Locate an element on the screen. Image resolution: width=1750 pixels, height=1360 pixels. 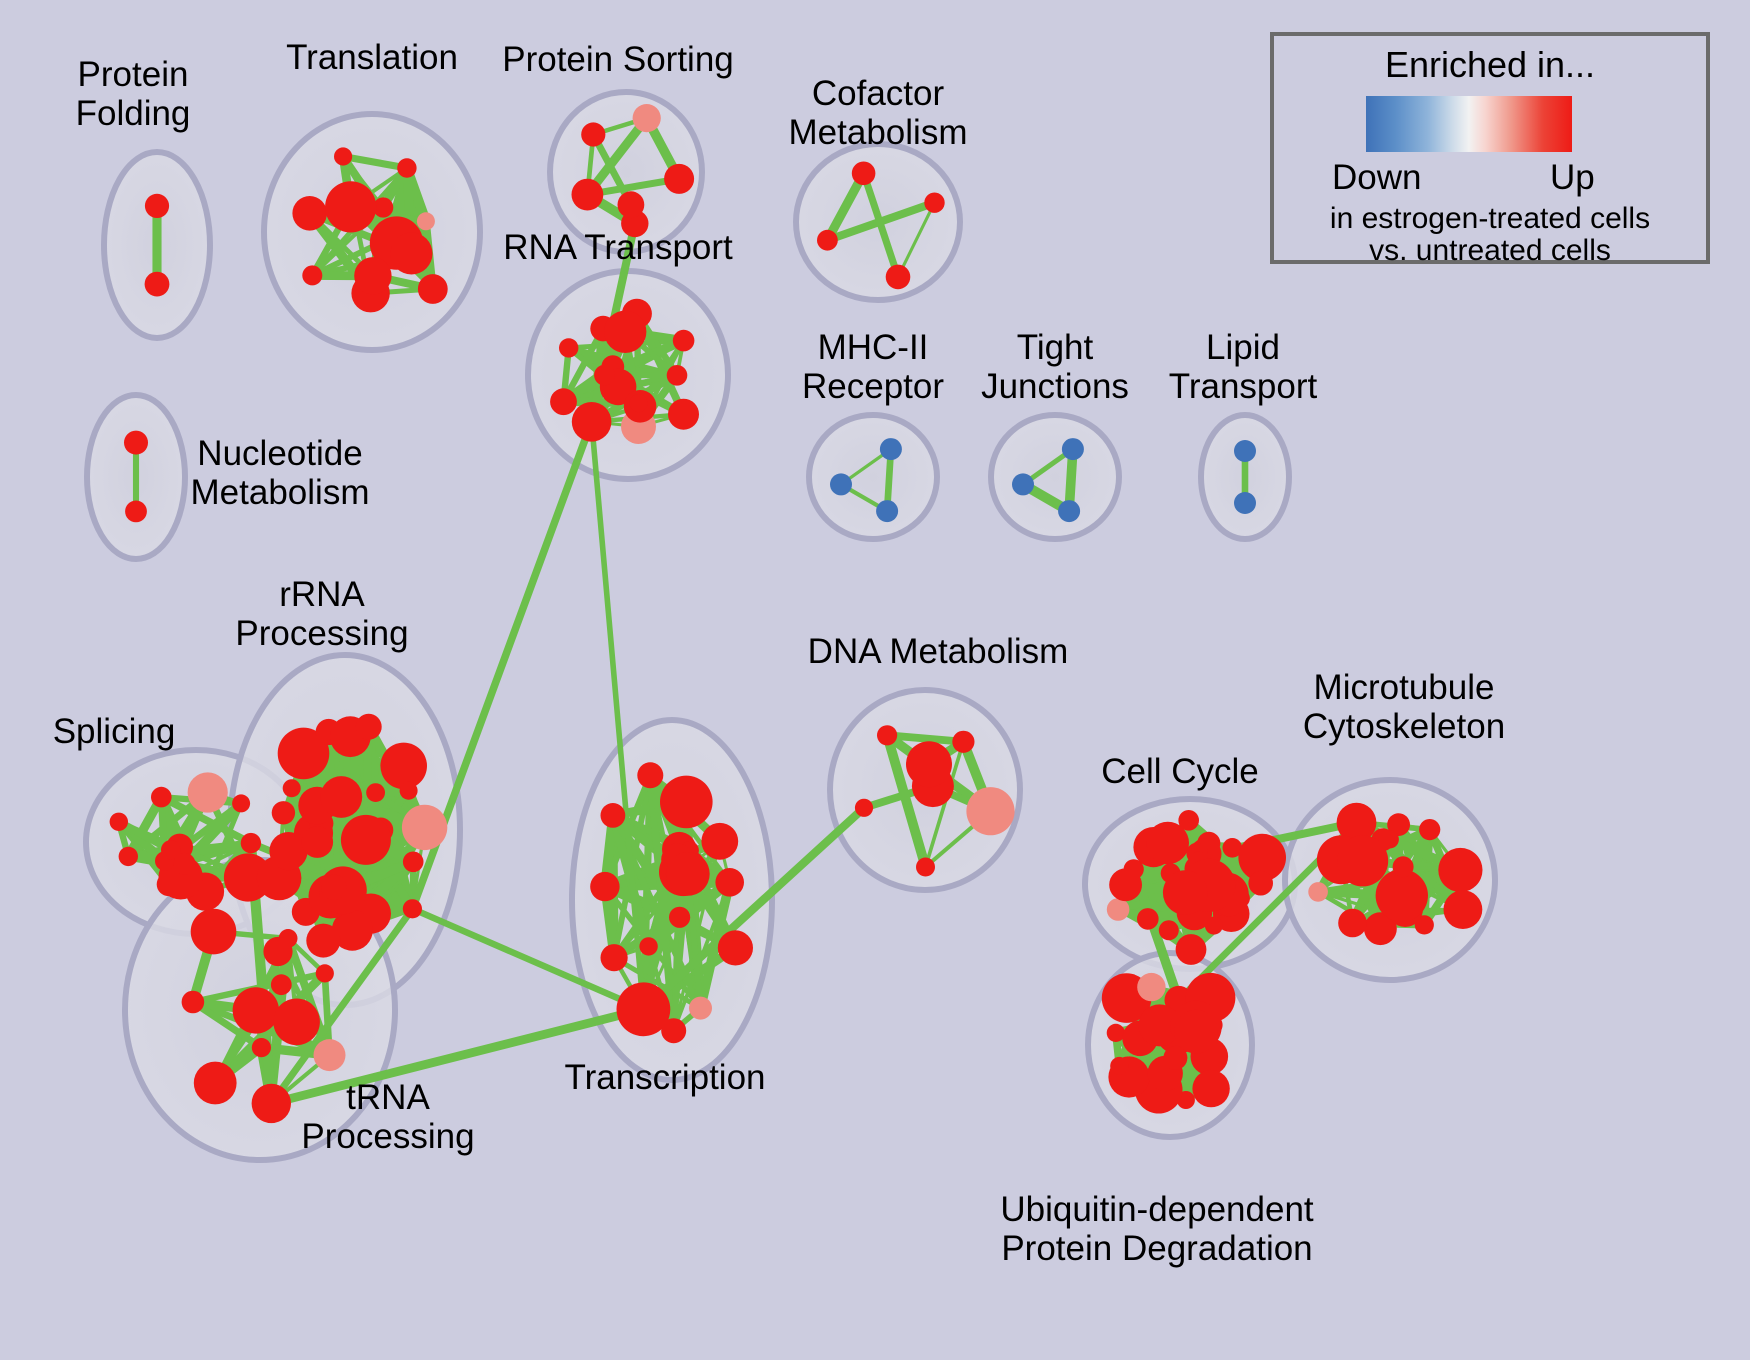
cluster-hull is located at coordinates (372, 232).